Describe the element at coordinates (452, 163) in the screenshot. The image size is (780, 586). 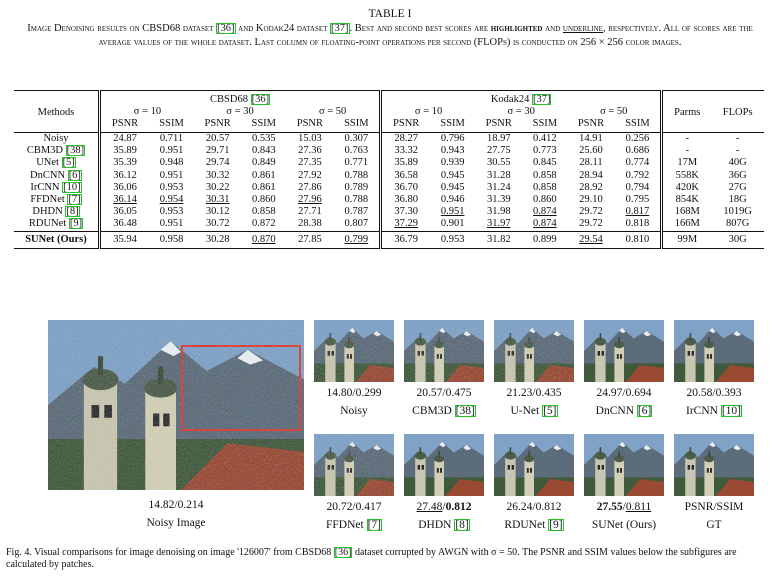
I see `table-cell: 0.939` at that location.